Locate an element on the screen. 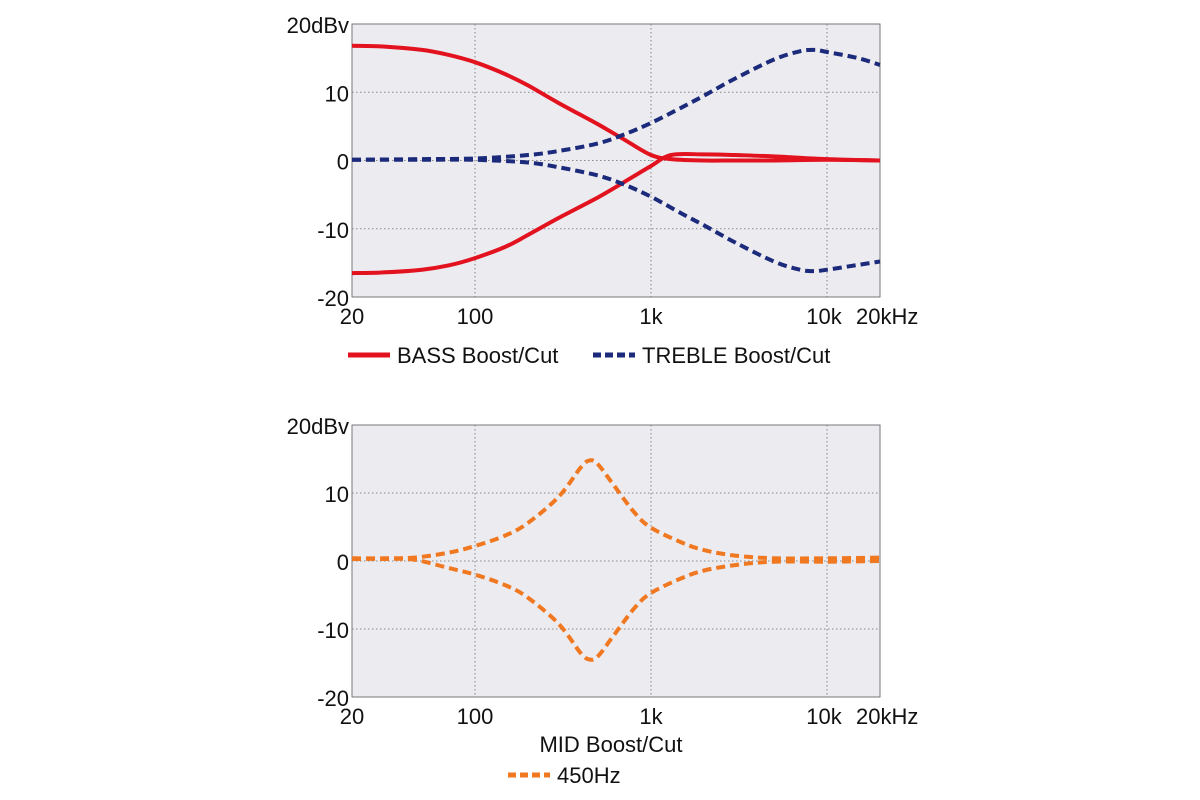  legend-title: MID Boost/Cut is located at coordinates (610, 744).